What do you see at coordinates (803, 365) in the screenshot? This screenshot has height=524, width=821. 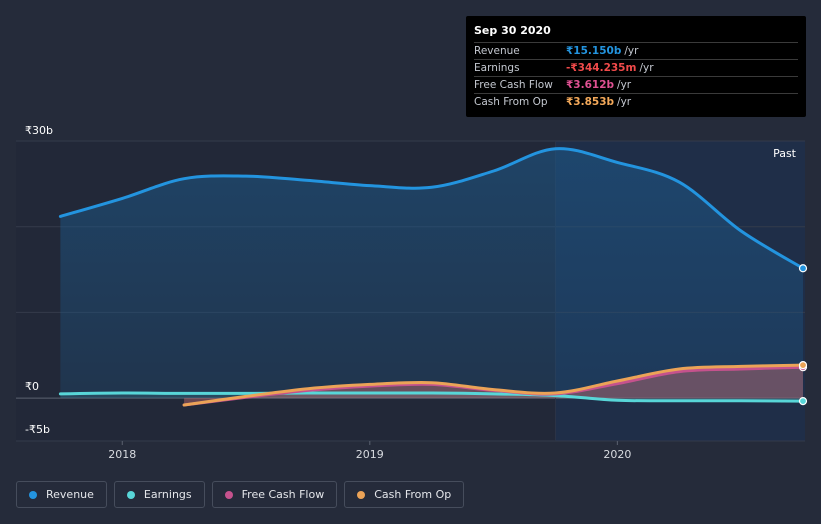 I see `cash-from-op-endpoint` at bounding box center [803, 365].